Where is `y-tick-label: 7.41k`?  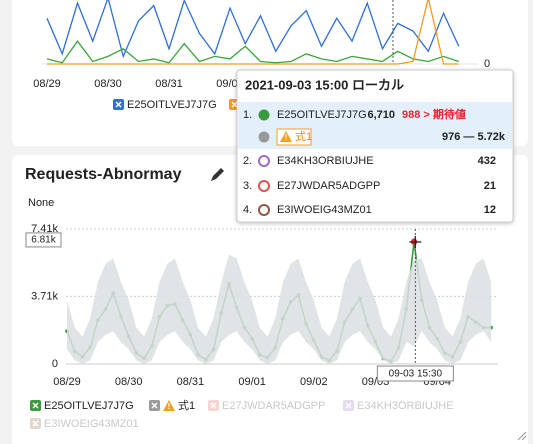
y-tick-label: 7.41k is located at coordinates (44, 229).